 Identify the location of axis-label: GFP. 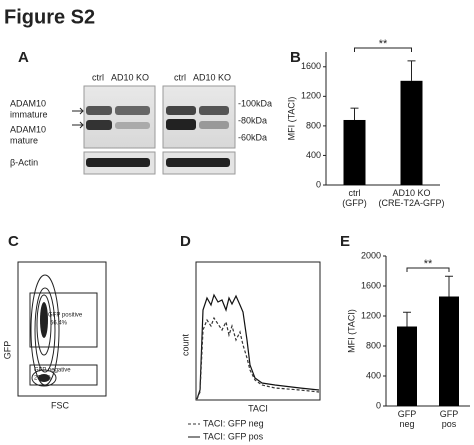
(7, 350).